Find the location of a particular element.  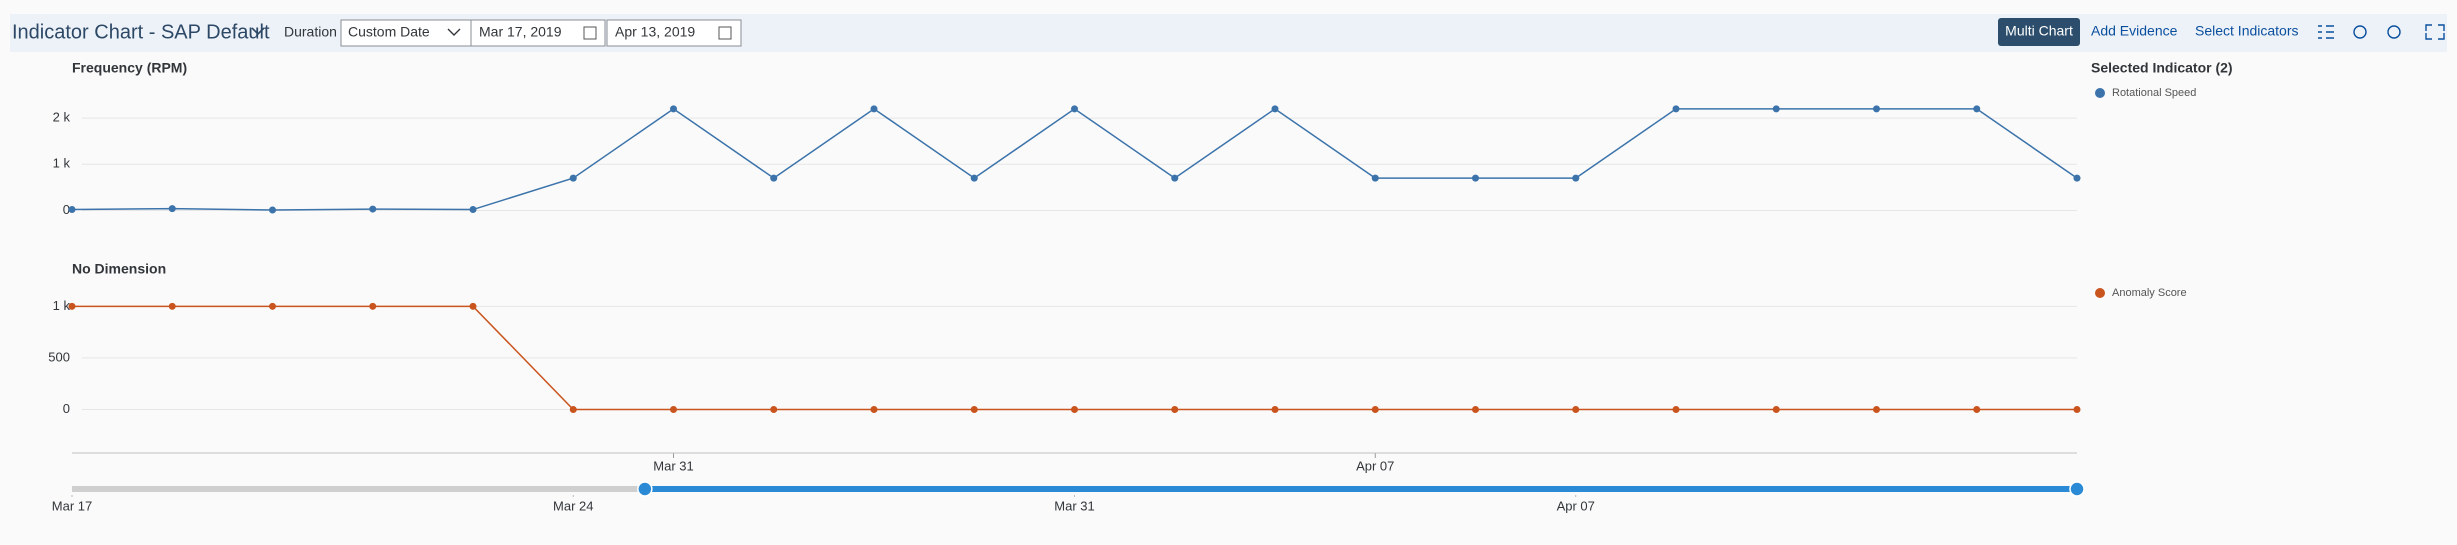

start-date: Mar 17, 2019 is located at coordinates (520, 32).